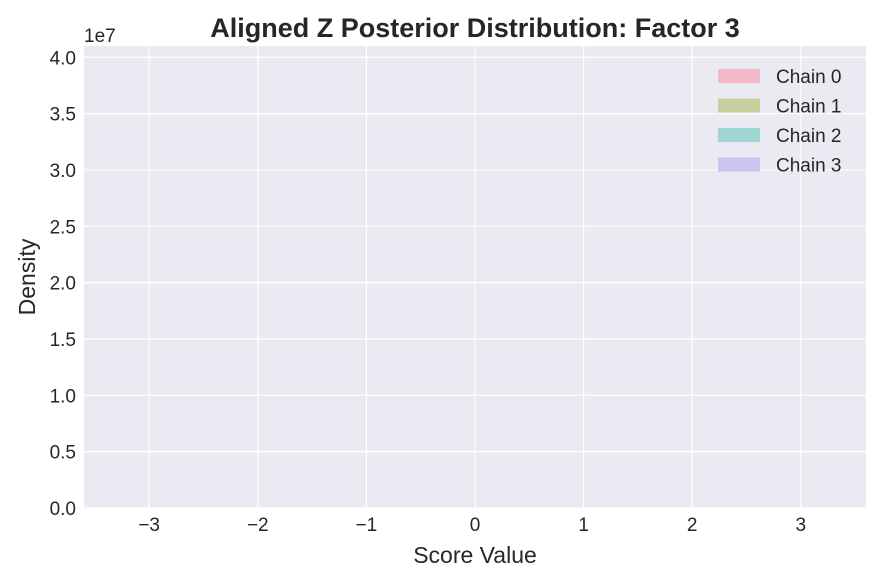  I want to click on y-tick-label: 1.5, so click(63, 340).